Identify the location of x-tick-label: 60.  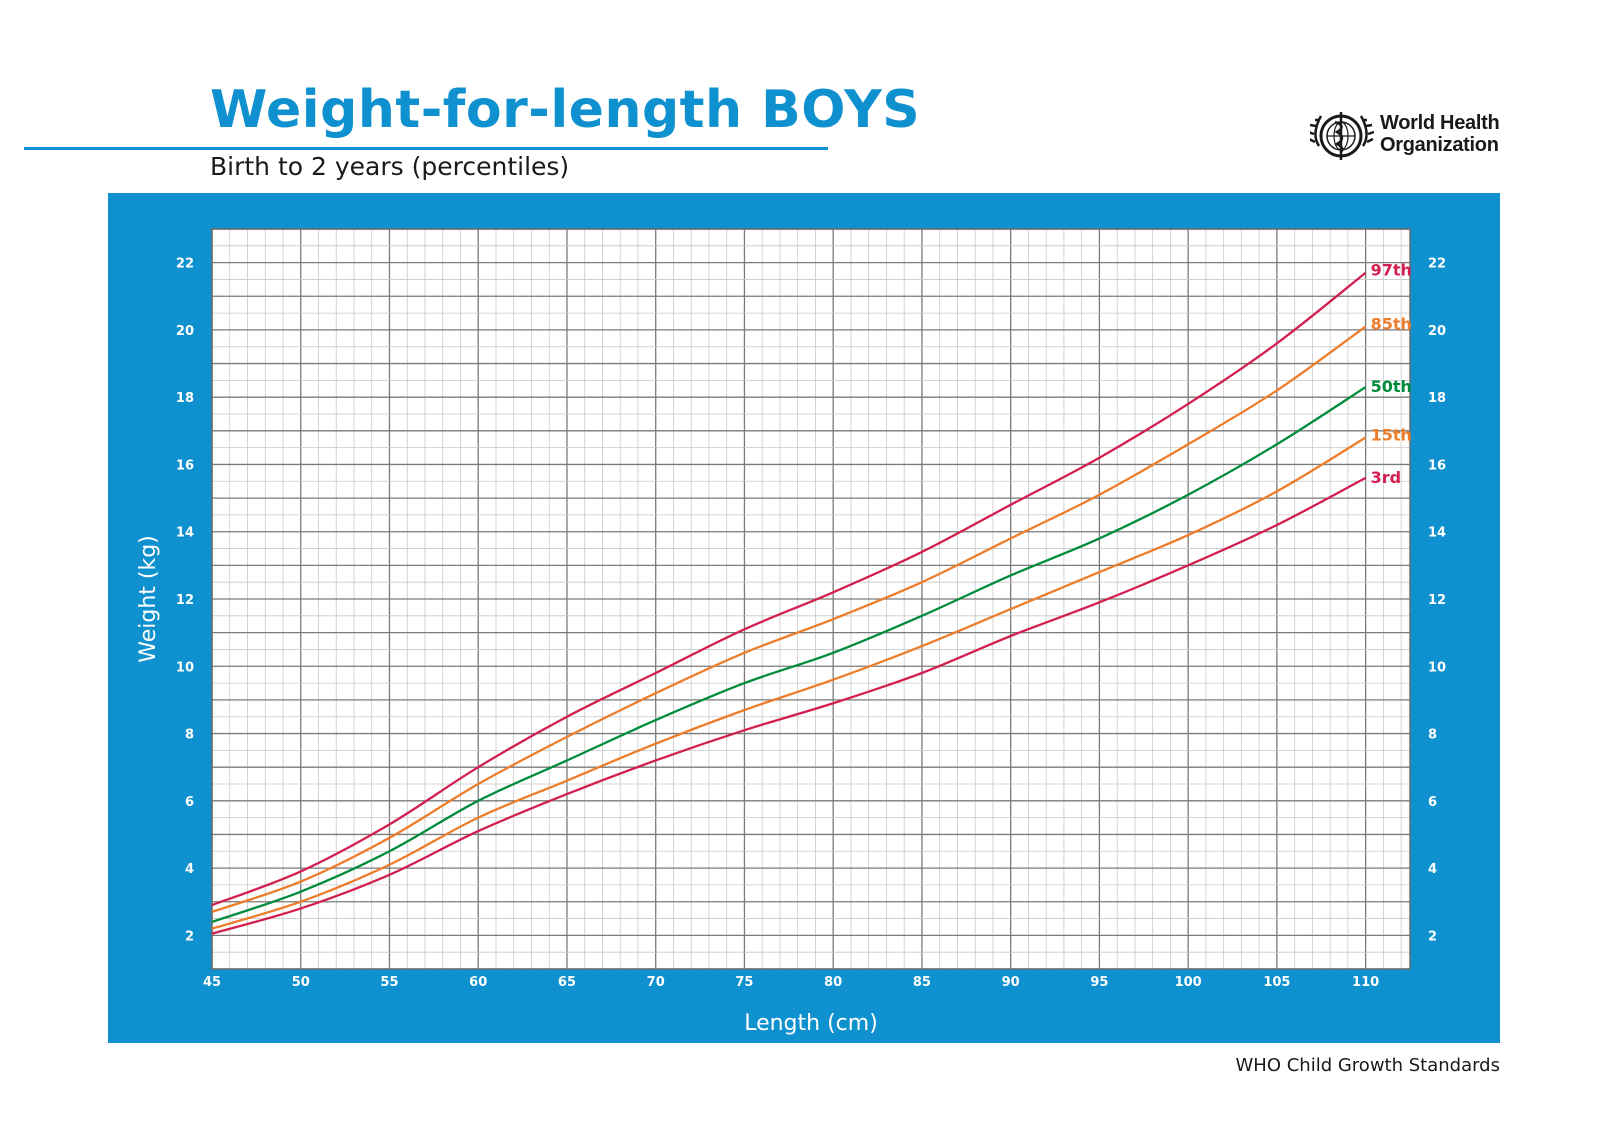
(478, 982).